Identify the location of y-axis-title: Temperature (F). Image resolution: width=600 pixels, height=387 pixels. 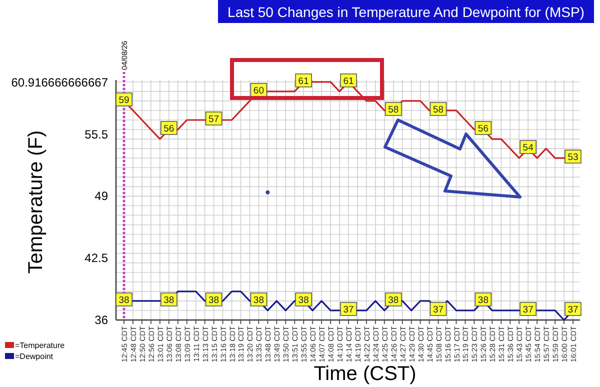
(36, 202).